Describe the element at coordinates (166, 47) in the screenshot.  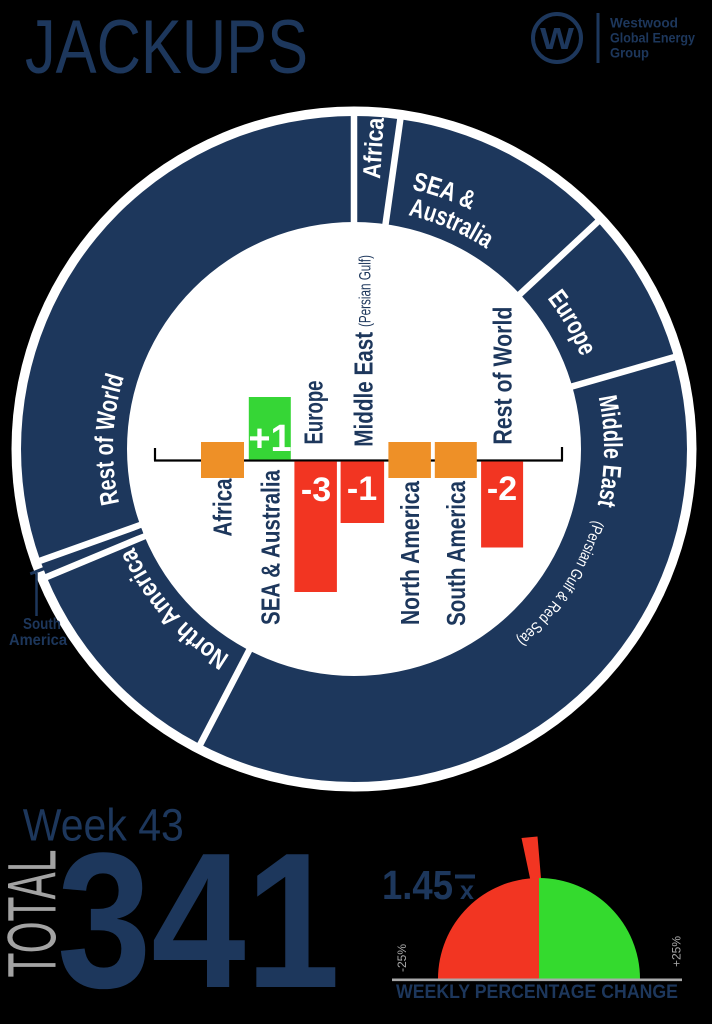
I see `svg-text: JACKUPS` at that location.